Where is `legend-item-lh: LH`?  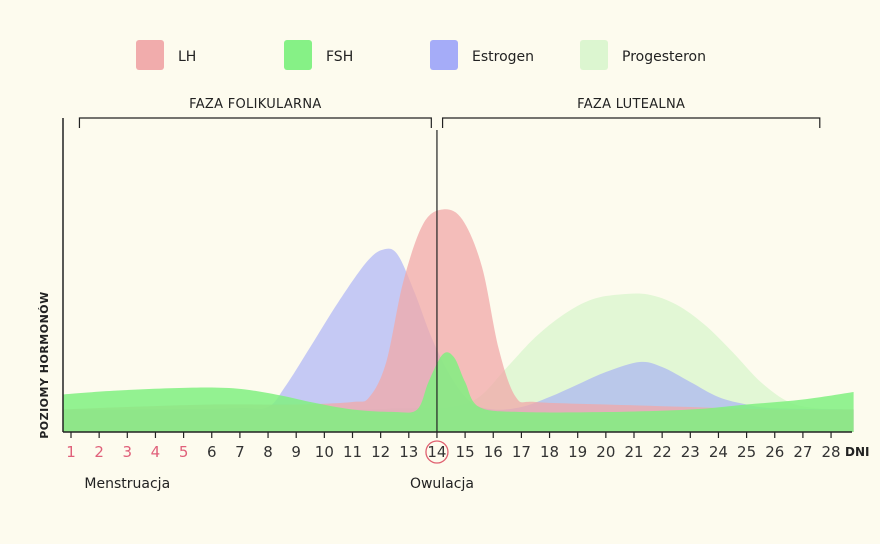 legend-item-lh: LH is located at coordinates (166, 55).